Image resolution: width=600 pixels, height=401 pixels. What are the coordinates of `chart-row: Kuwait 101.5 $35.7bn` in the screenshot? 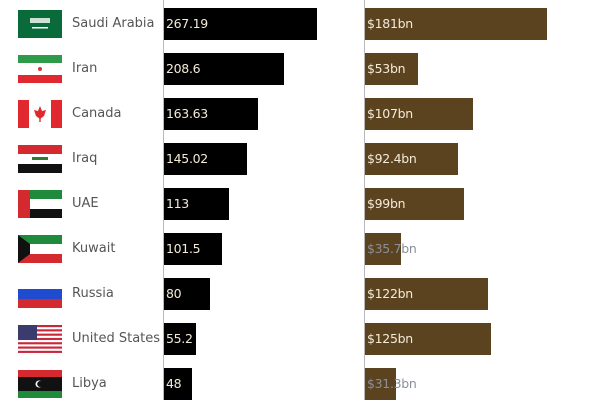 It's located at (300, 249).